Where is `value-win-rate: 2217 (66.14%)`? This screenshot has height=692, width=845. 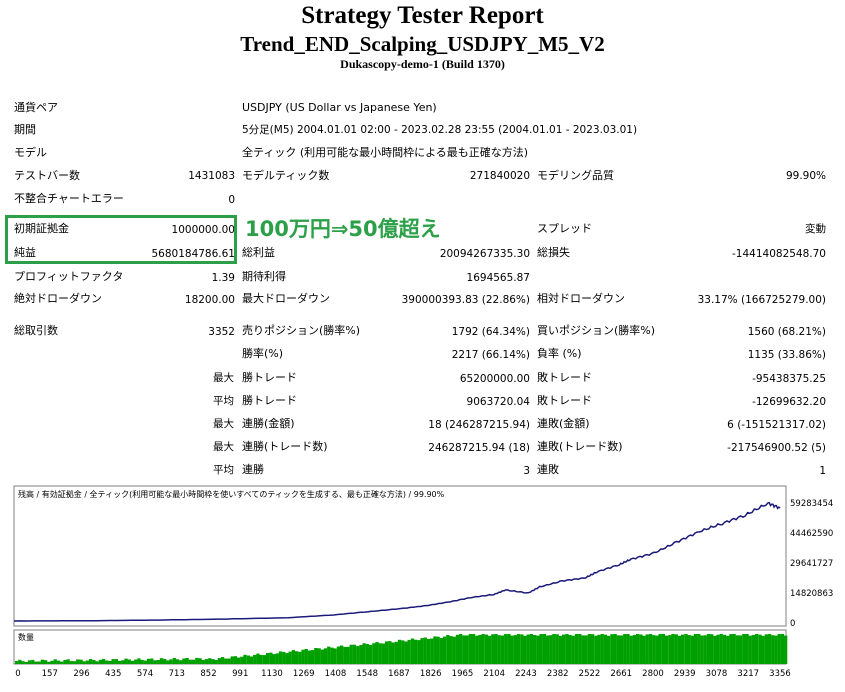
value-win-rate: 2217 (66.14%) is located at coordinates (490, 355).